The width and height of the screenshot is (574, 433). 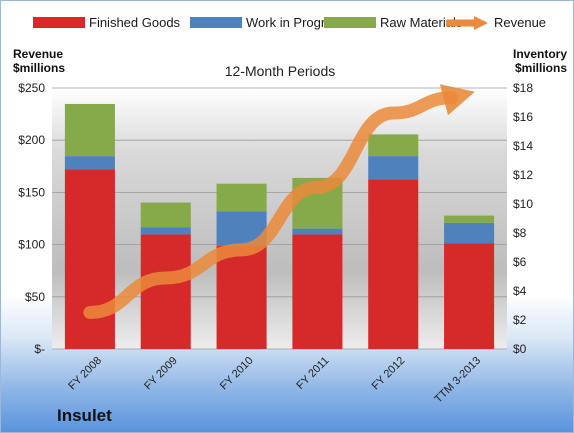 What do you see at coordinates (312, 373) in the screenshot?
I see `category-label: FY 2011` at bounding box center [312, 373].